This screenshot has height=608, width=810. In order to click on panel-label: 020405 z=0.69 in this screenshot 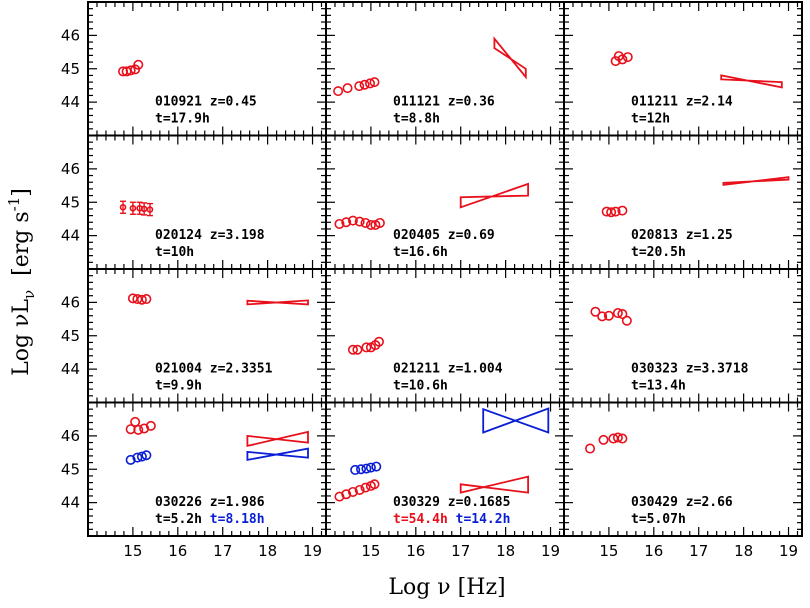, I will do `click(444, 235)`.